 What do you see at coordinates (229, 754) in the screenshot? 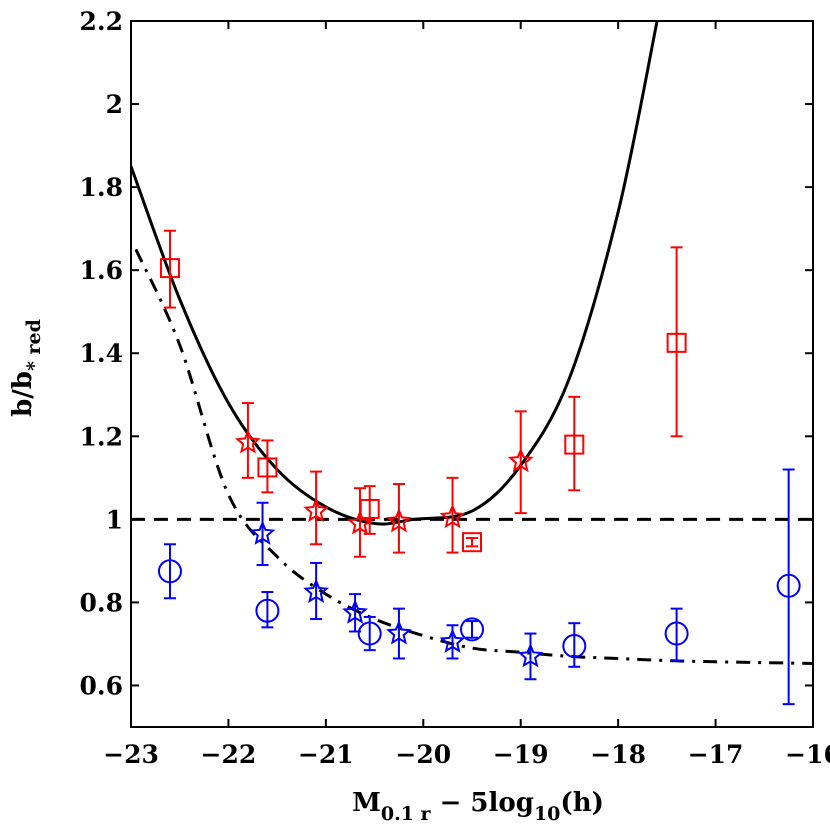
I see `x-tick-label: −22` at bounding box center [229, 754].